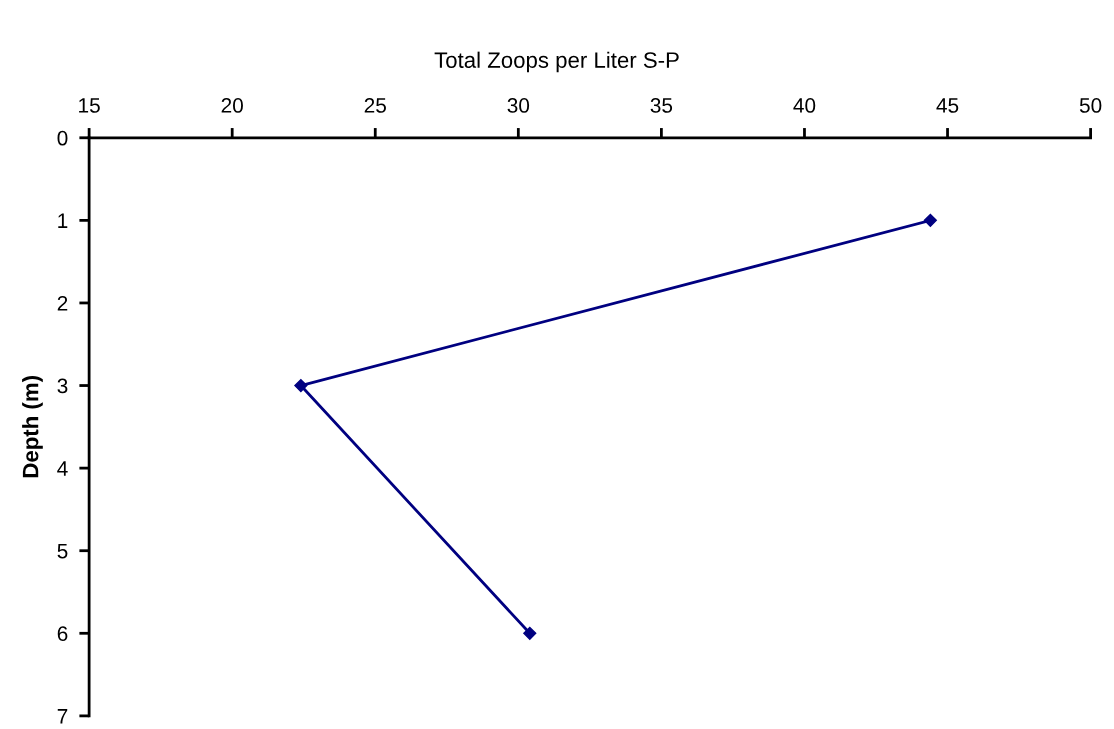 The height and width of the screenshot is (729, 1114). Describe the element at coordinates (62, 303) in the screenshot. I see `y-tick-label: 2` at that location.